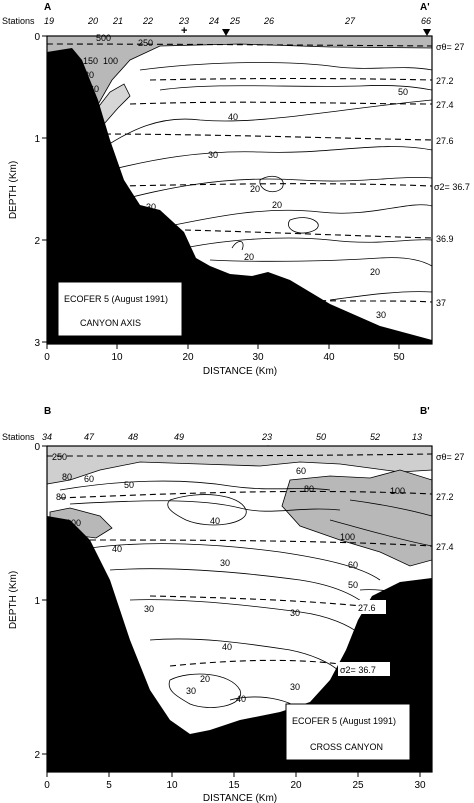 Image resolution: width=474 pixels, height=803 pixels. I want to click on station-label: 48, so click(133, 437).